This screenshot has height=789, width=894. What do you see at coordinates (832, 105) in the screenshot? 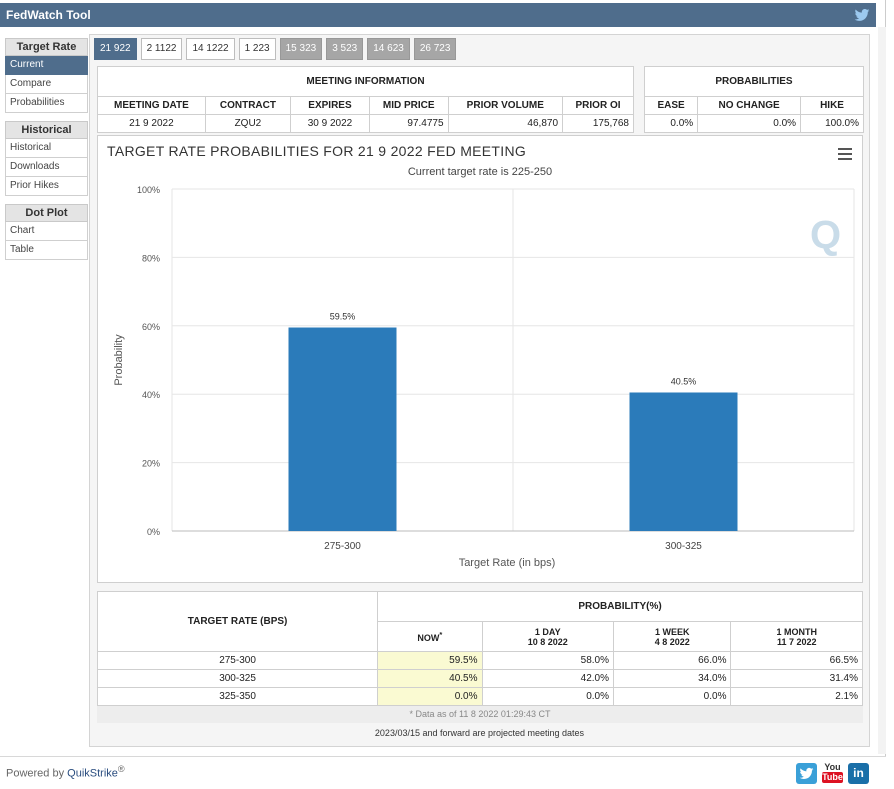
I see `probabilities-col-hike: HIKE` at bounding box center [832, 105].